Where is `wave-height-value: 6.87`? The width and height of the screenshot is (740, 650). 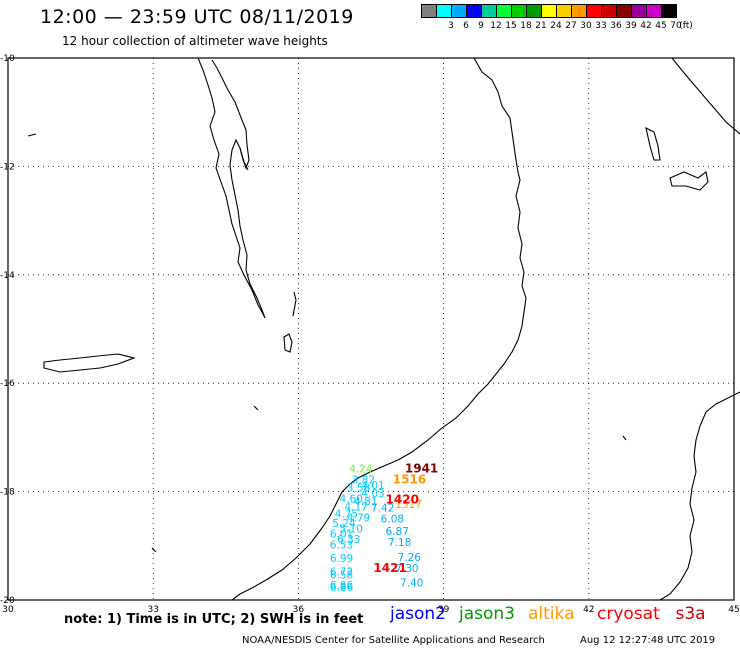 wave-height-value: 6.87 is located at coordinates (397, 532).